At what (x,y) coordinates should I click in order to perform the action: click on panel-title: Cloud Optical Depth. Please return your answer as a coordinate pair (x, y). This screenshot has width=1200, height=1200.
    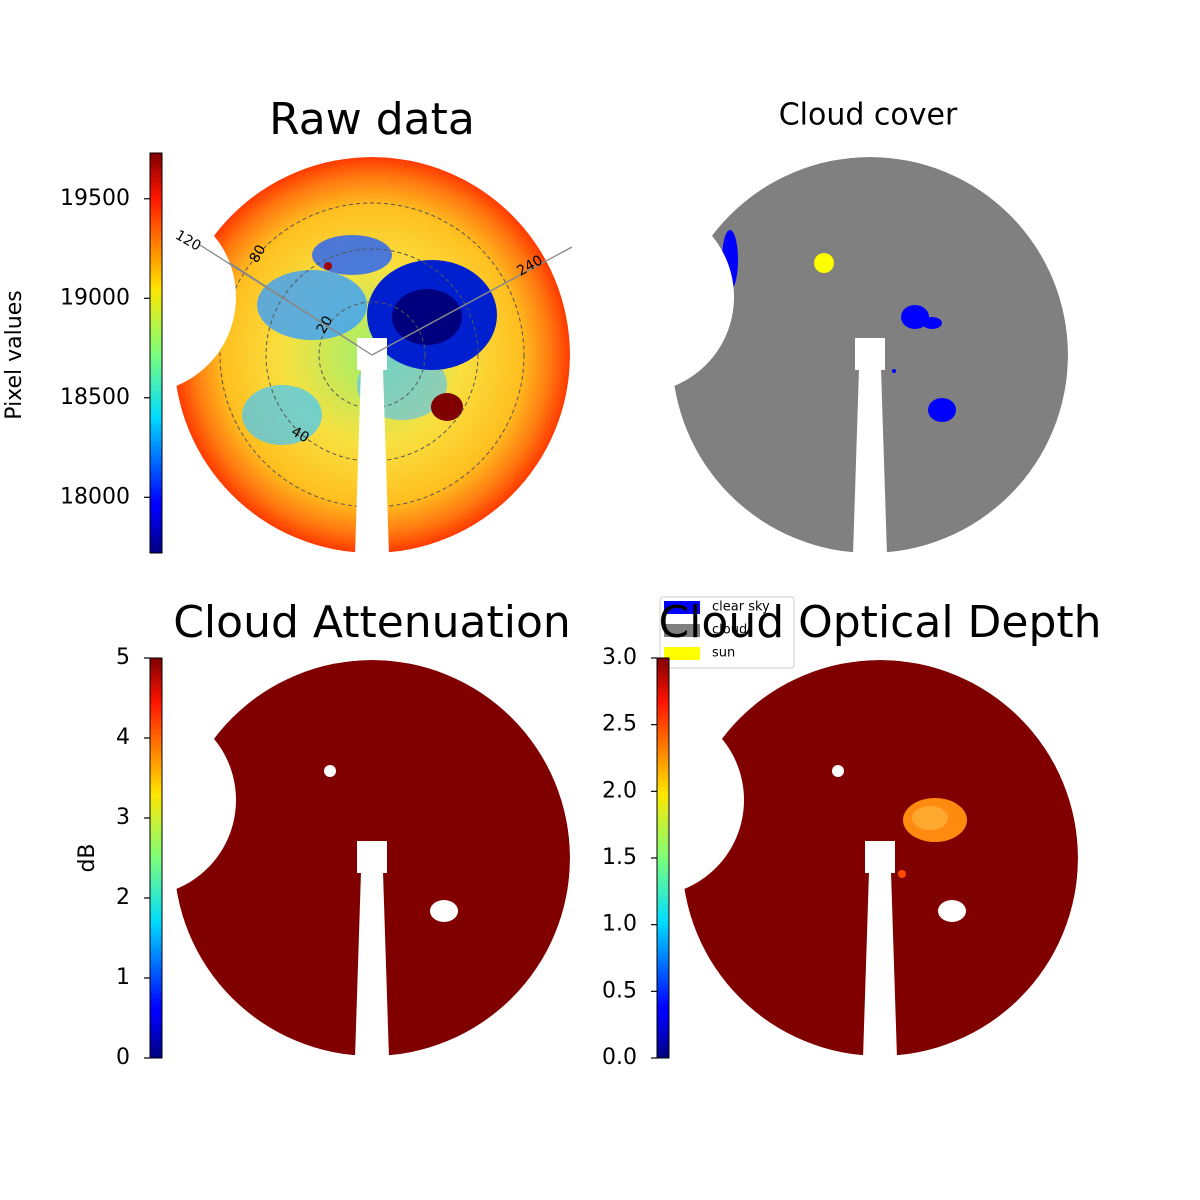
    Looking at the image, I should click on (879, 622).